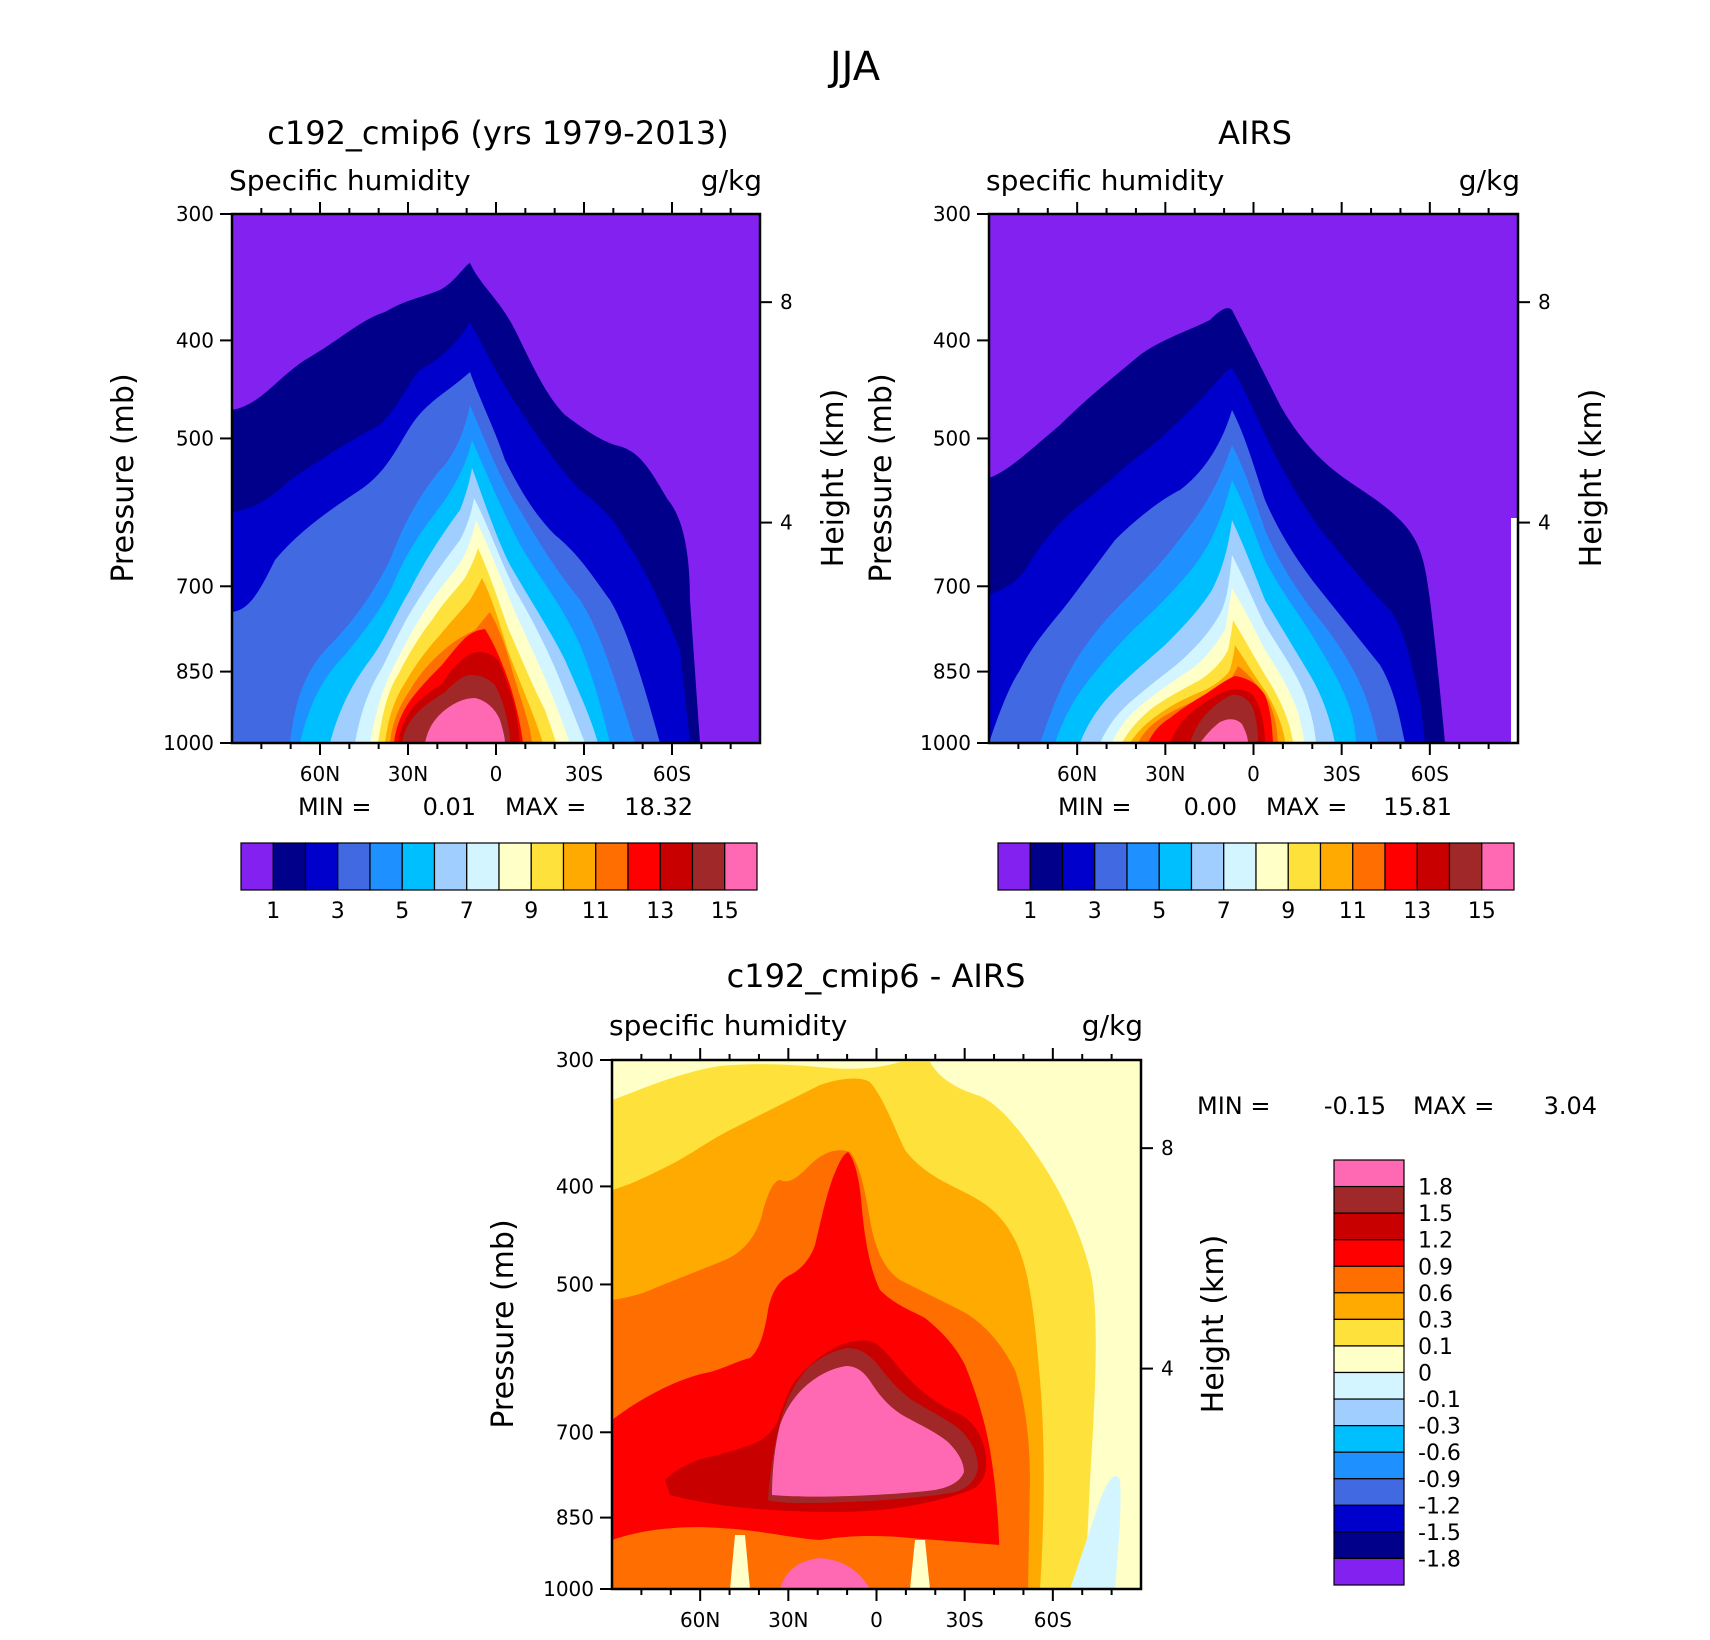  I want to click on colorbar-label: 0, so click(1425, 1374).